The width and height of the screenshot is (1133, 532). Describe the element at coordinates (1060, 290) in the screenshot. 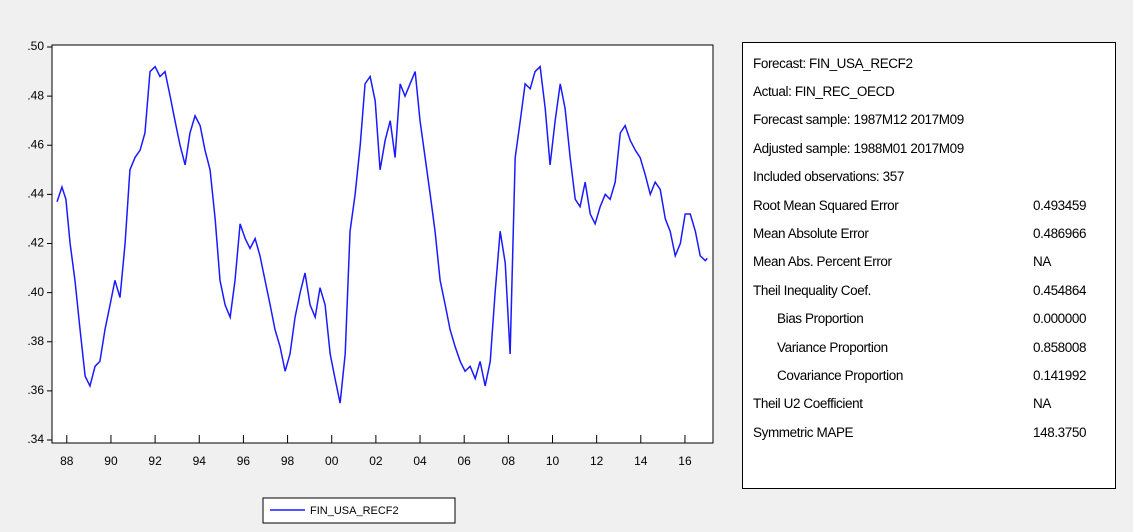

I see `stat-value: 0.454864` at that location.